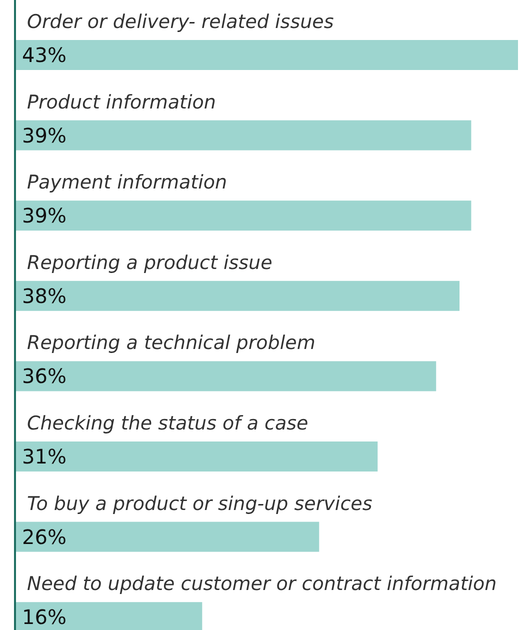  What do you see at coordinates (44, 55) in the screenshot?
I see `data-label: 43%` at bounding box center [44, 55].